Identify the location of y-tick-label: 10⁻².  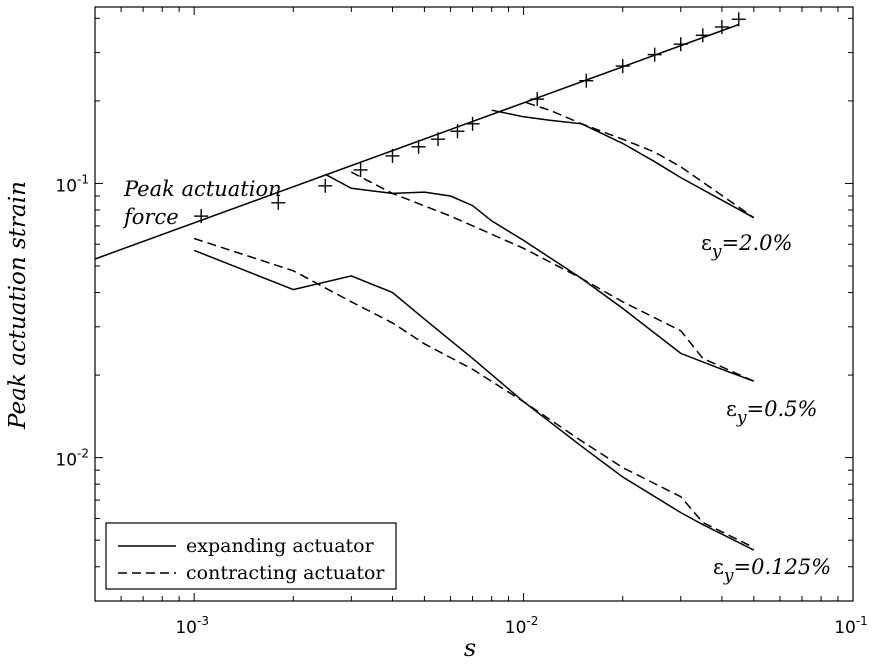
(72, 459).